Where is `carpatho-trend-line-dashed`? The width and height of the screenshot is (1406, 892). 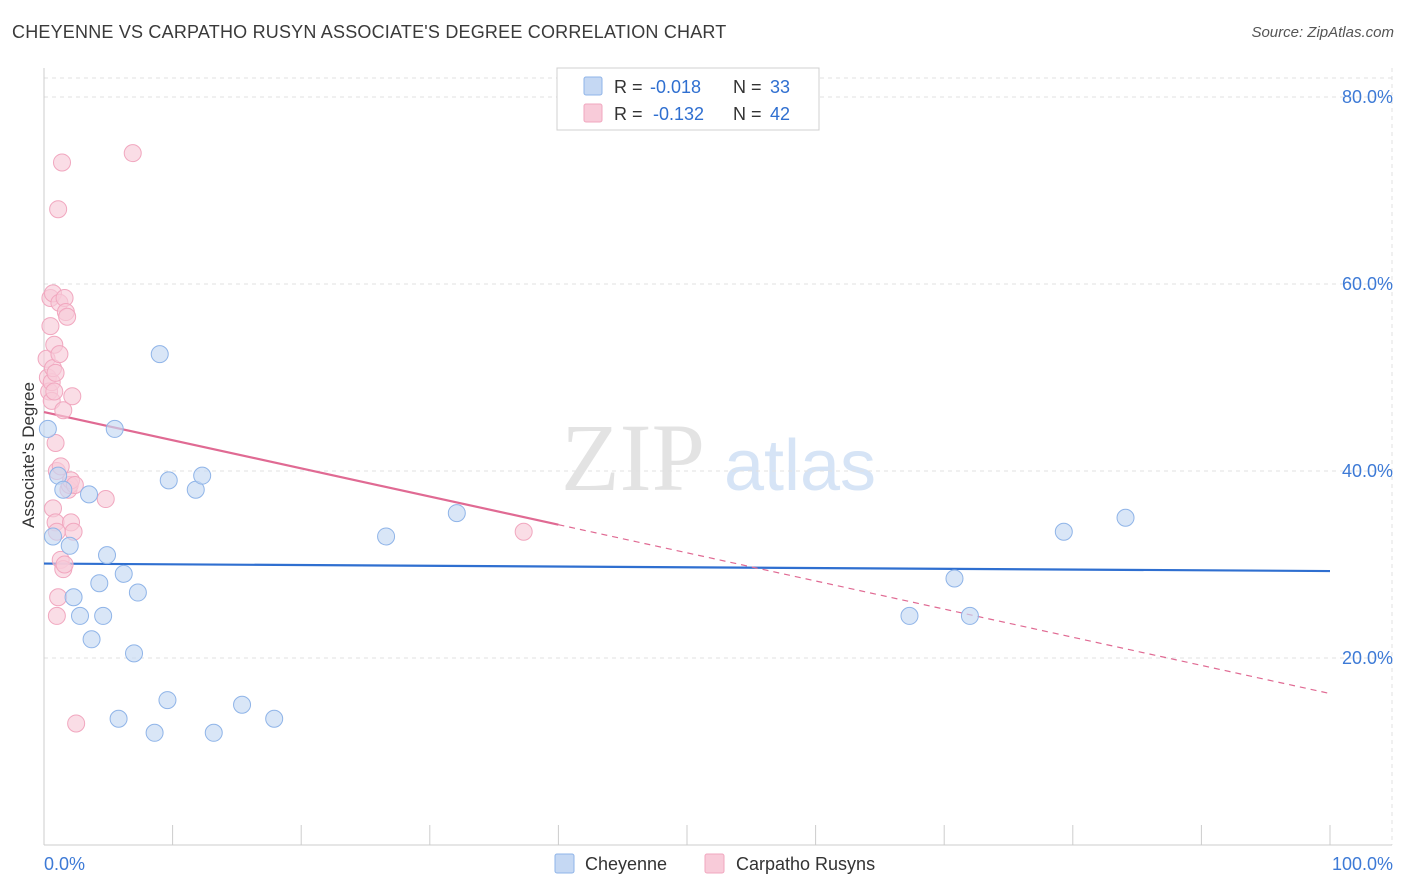
carpatho-trend-line-dashed is located at coordinates (944, 609).